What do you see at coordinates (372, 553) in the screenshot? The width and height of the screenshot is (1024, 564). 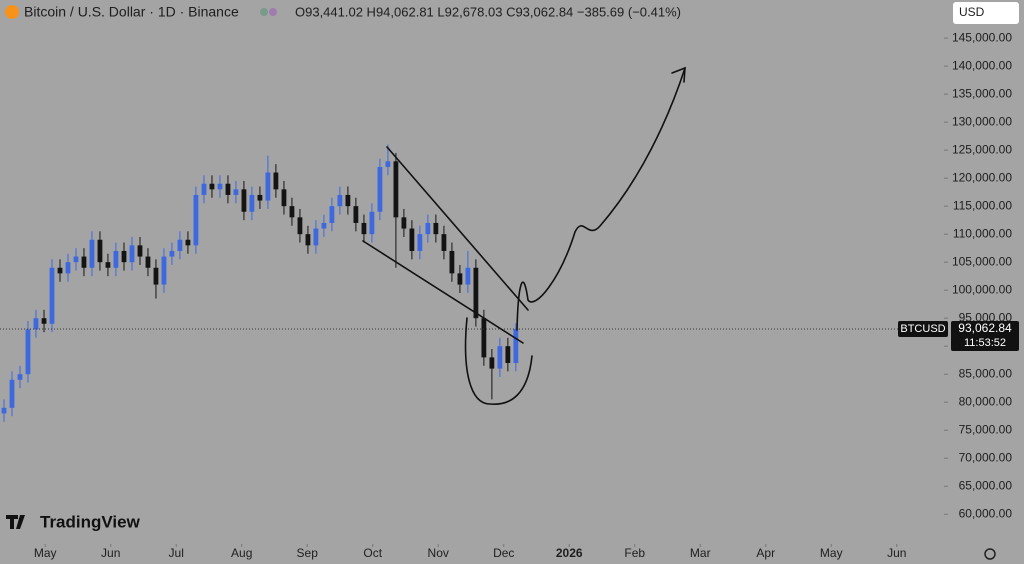 I see `x-tick-label: Oct` at bounding box center [372, 553].